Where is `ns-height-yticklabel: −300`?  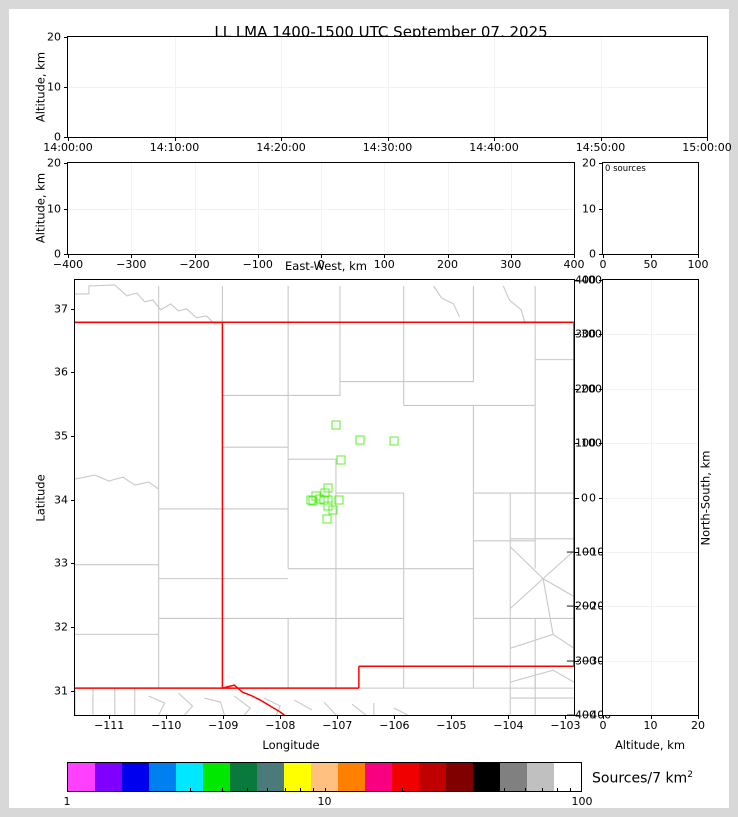
ns-height-yticklabel: −300 is located at coordinates (580, 661).